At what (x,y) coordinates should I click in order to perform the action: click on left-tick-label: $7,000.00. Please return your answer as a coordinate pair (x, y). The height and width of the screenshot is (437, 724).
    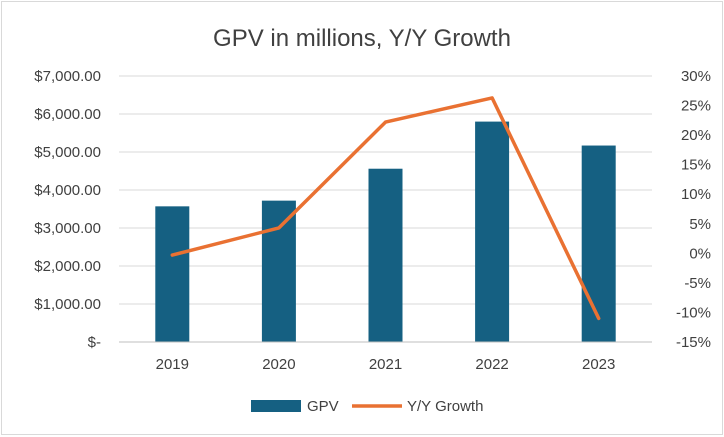
    Looking at the image, I should click on (67, 76).